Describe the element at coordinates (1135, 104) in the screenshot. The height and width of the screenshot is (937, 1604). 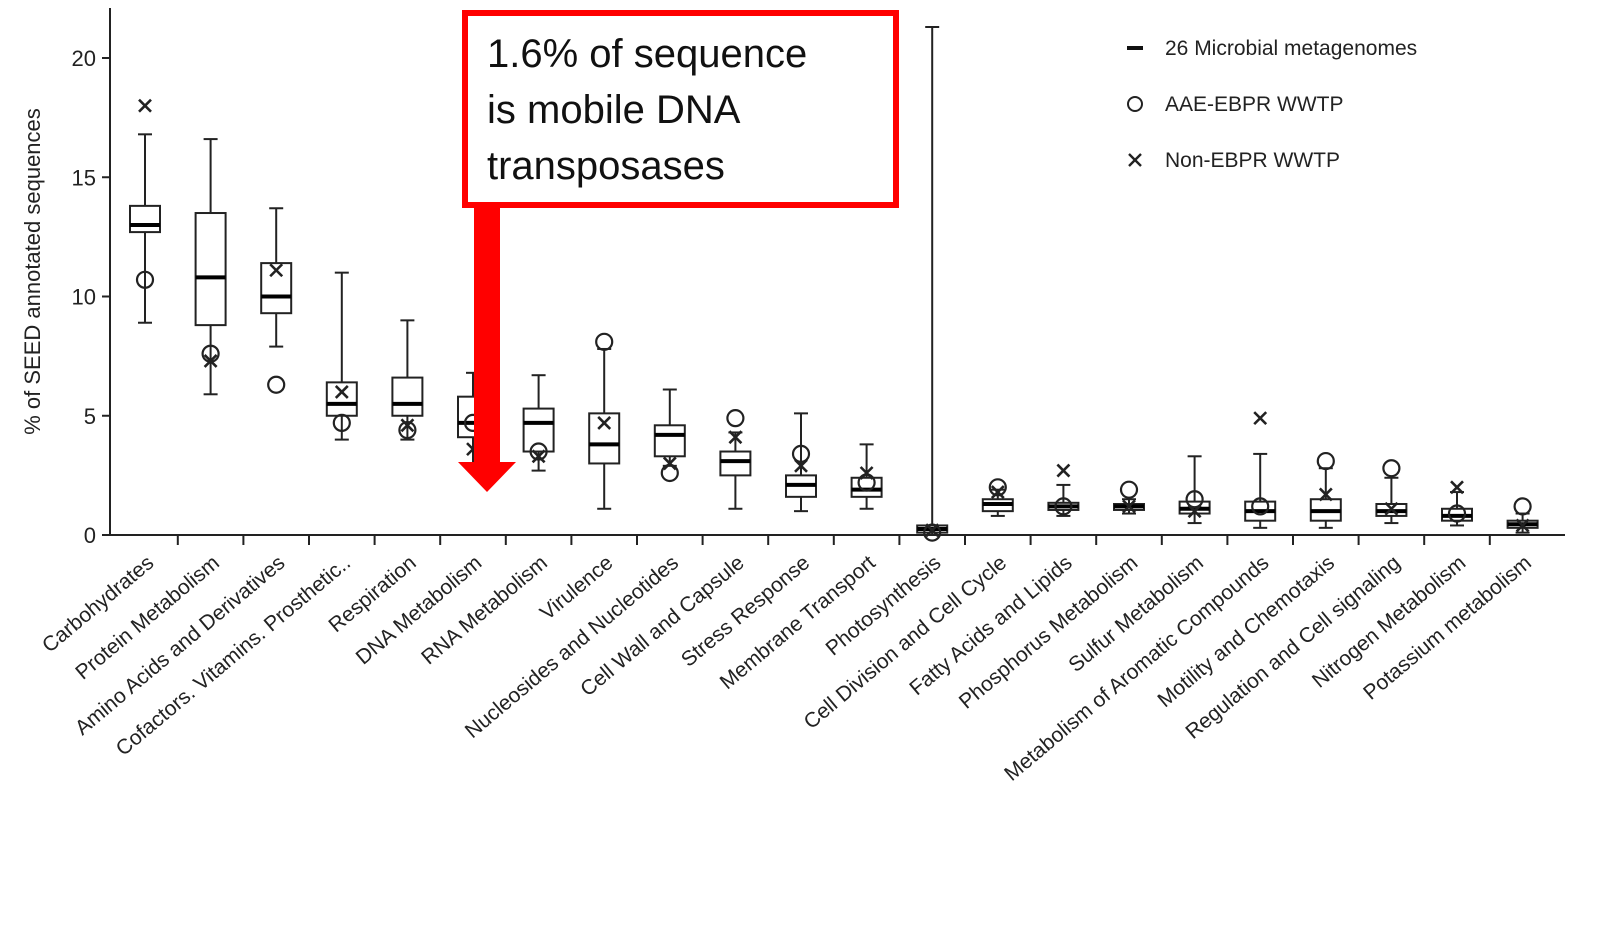
I see `legend-circle-symbol` at that location.